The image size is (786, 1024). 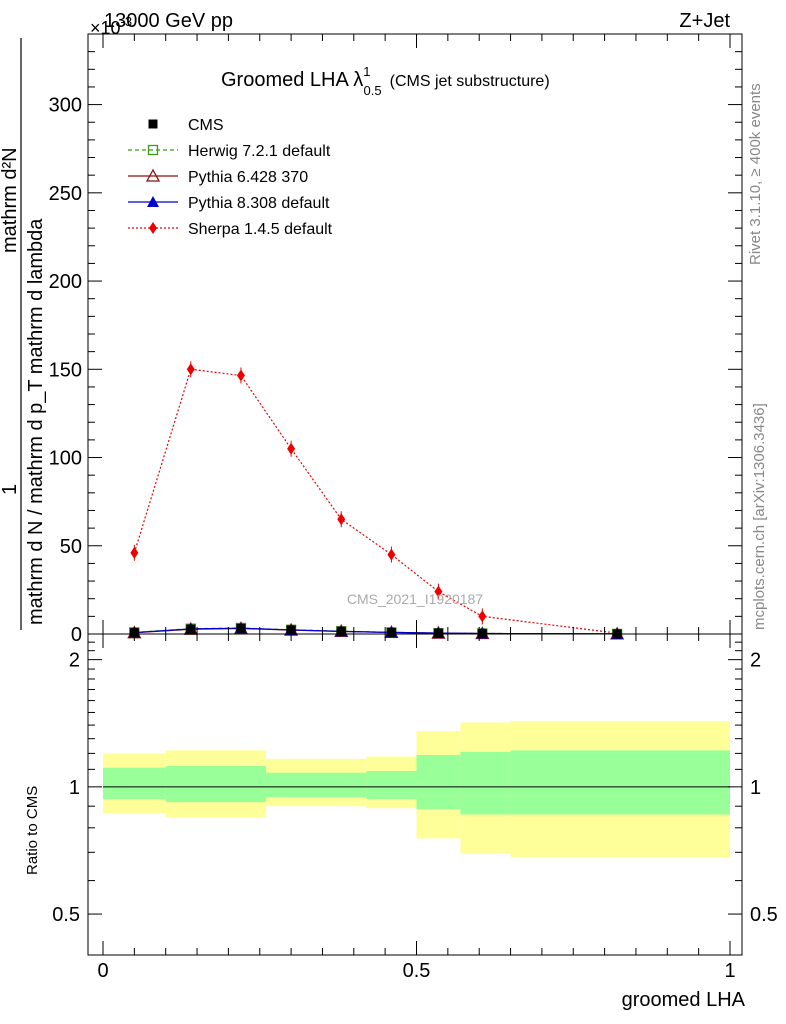 What do you see at coordinates (385, 81) in the screenshot?
I see `plot-title: Groomed LHA λ1 0.5(CMS jet substructure)` at bounding box center [385, 81].